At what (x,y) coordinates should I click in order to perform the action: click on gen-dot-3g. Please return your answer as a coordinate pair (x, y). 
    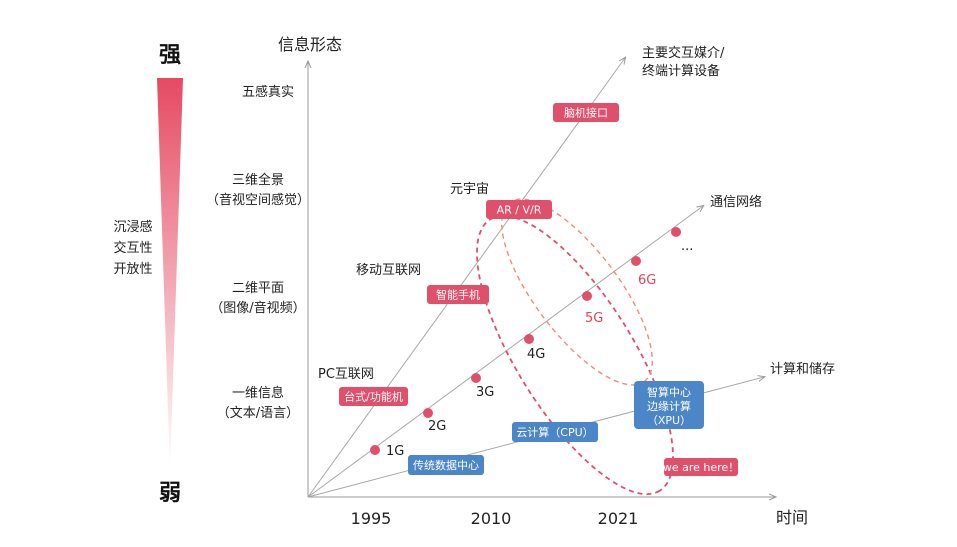
    Looking at the image, I should click on (476, 378).